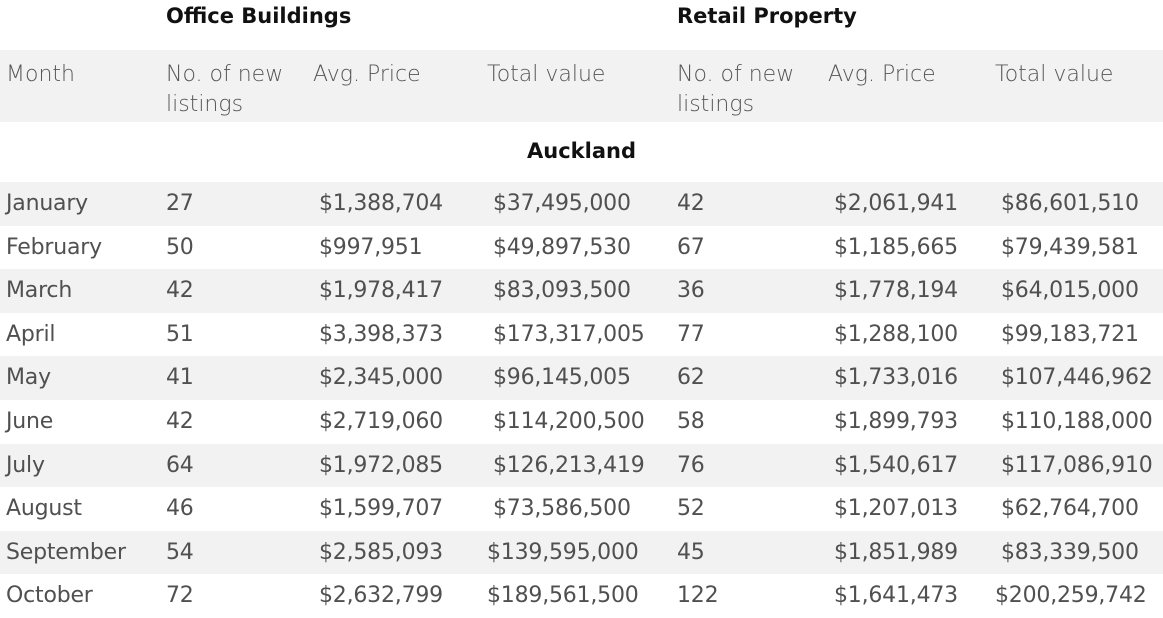 This screenshot has width=1163, height=618. I want to click on office-listings-cell: 51, so click(180, 334).